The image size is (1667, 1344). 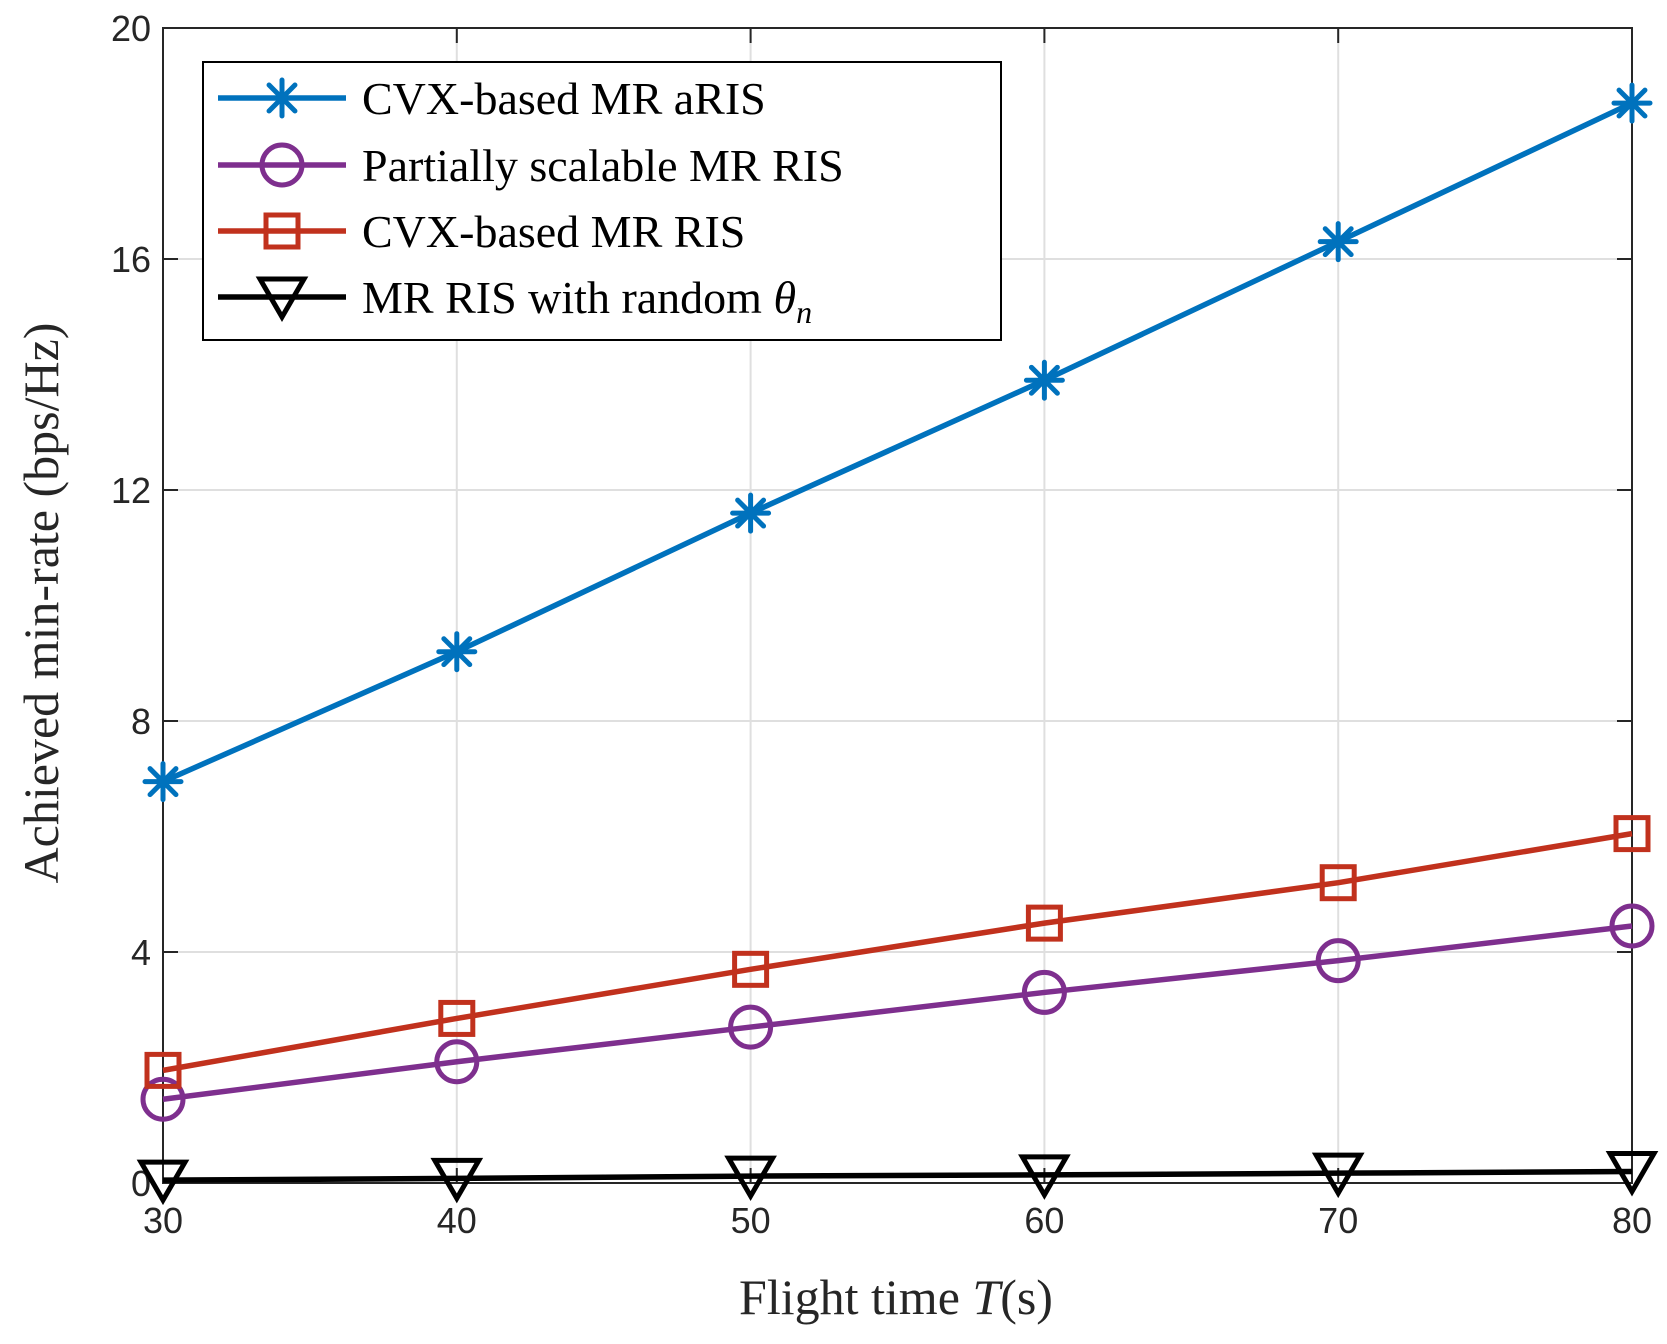 What do you see at coordinates (457, 1220) in the screenshot?
I see `x-tick-label: 40` at bounding box center [457, 1220].